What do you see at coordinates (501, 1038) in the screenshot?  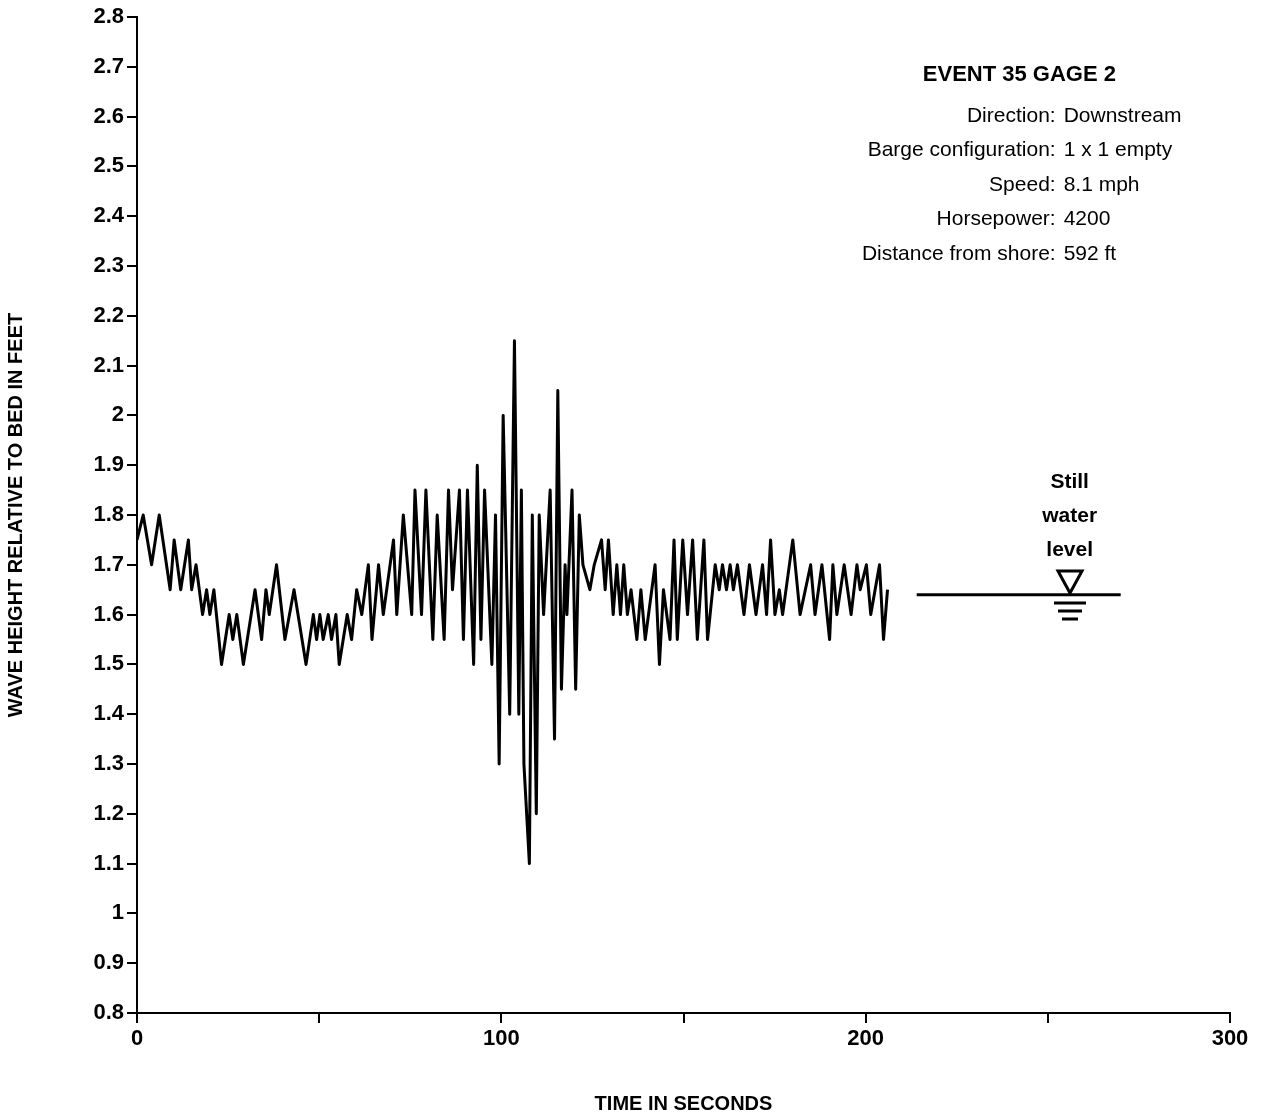 I see `x-tick-label: 100` at bounding box center [501, 1038].